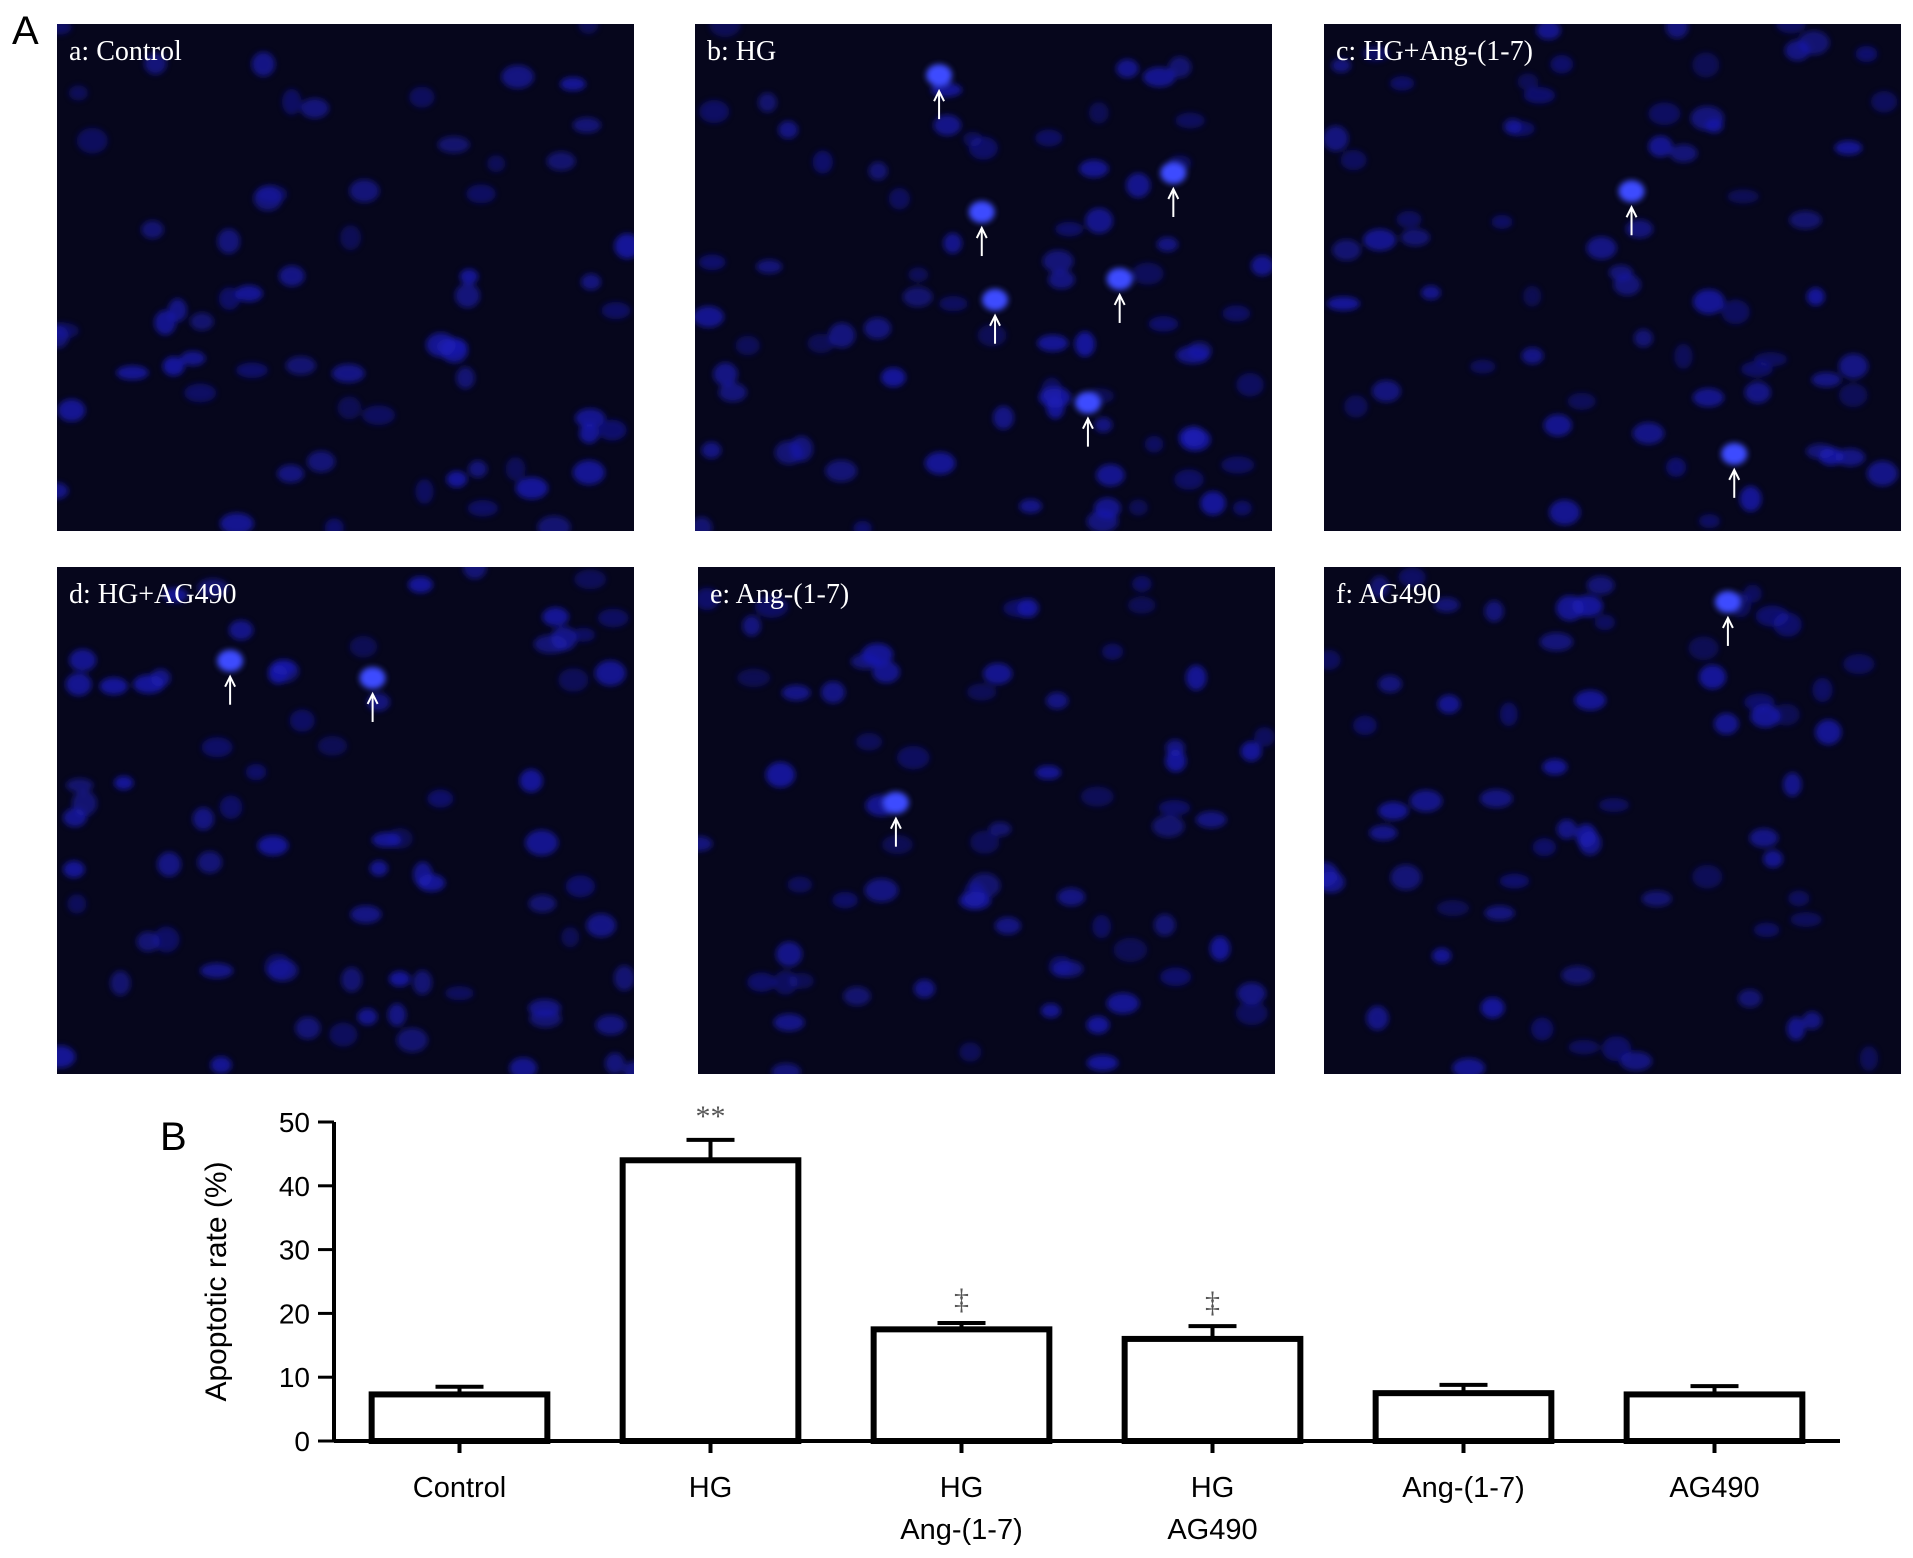 The image size is (1913, 1558). What do you see at coordinates (983, 277) in the screenshot?
I see `cells` at bounding box center [983, 277].